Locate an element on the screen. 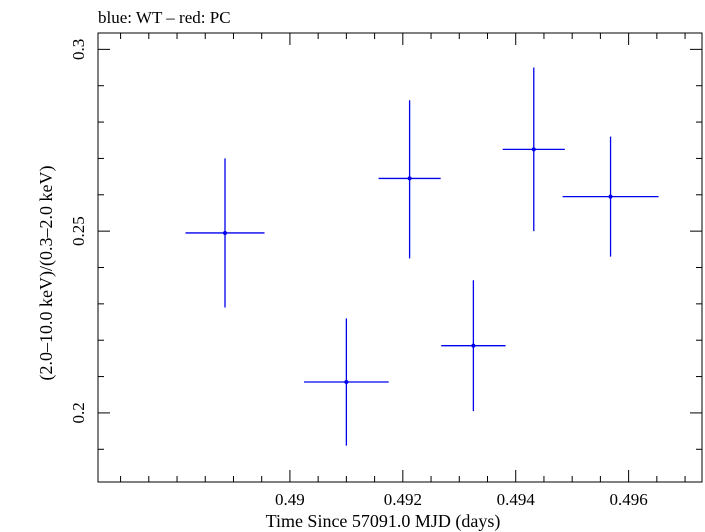 This screenshot has height=532, width=705. y-tick-label: 0.2 is located at coordinates (78, 412).